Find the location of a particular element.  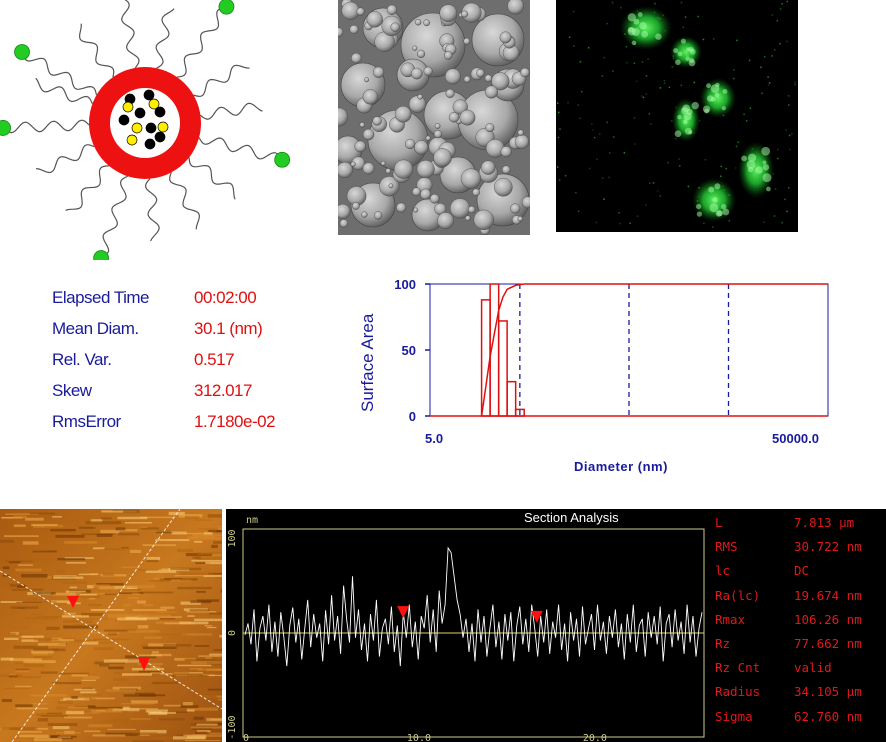

afm-topography-image is located at coordinates (111, 625).